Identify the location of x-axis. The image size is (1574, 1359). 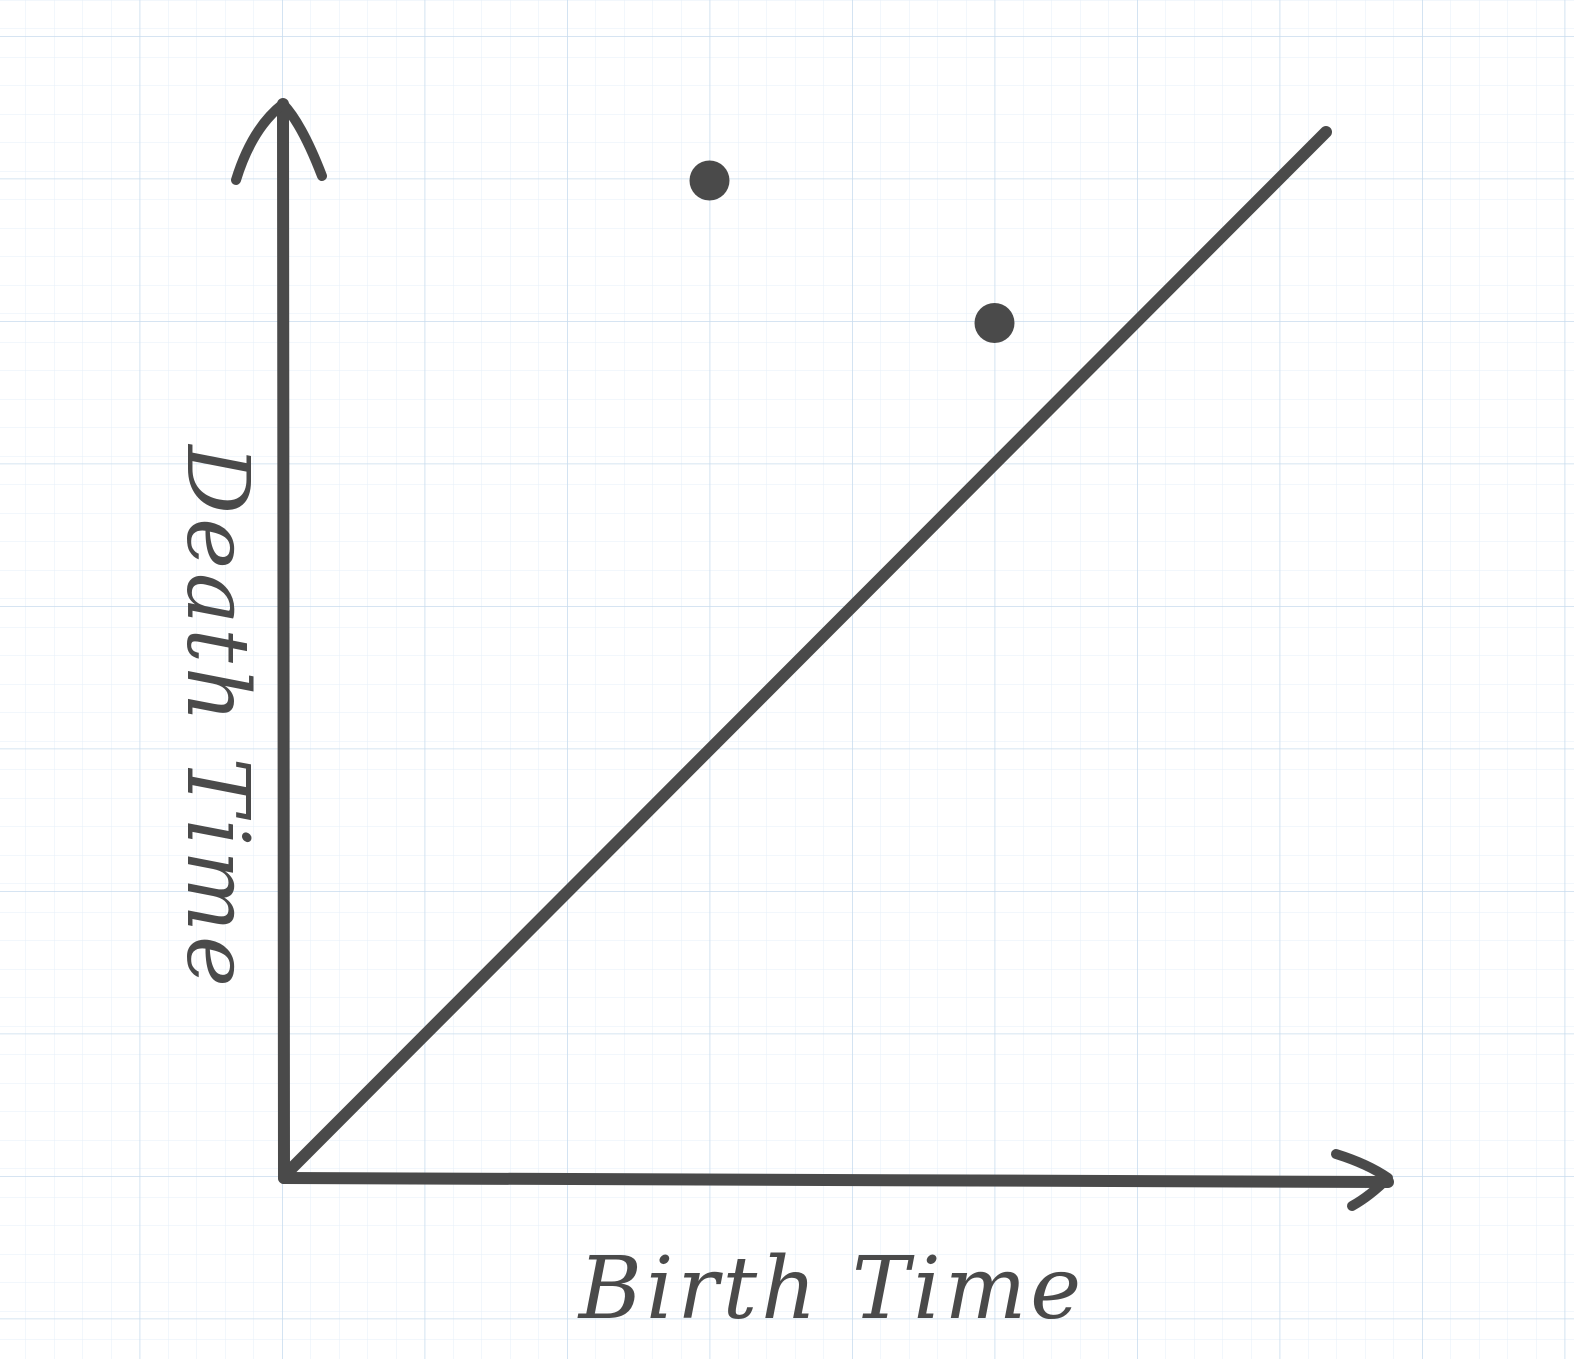
(836, 1180).